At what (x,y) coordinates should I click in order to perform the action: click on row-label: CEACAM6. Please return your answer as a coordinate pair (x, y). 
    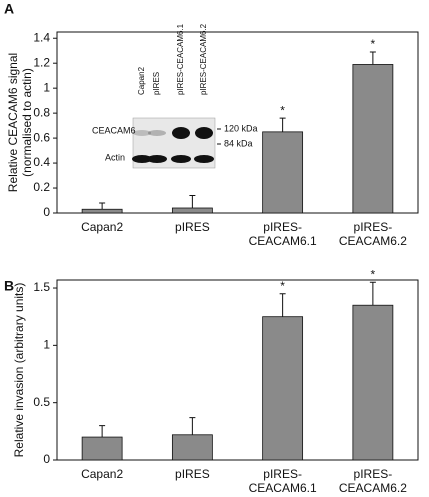
    Looking at the image, I should click on (114, 130).